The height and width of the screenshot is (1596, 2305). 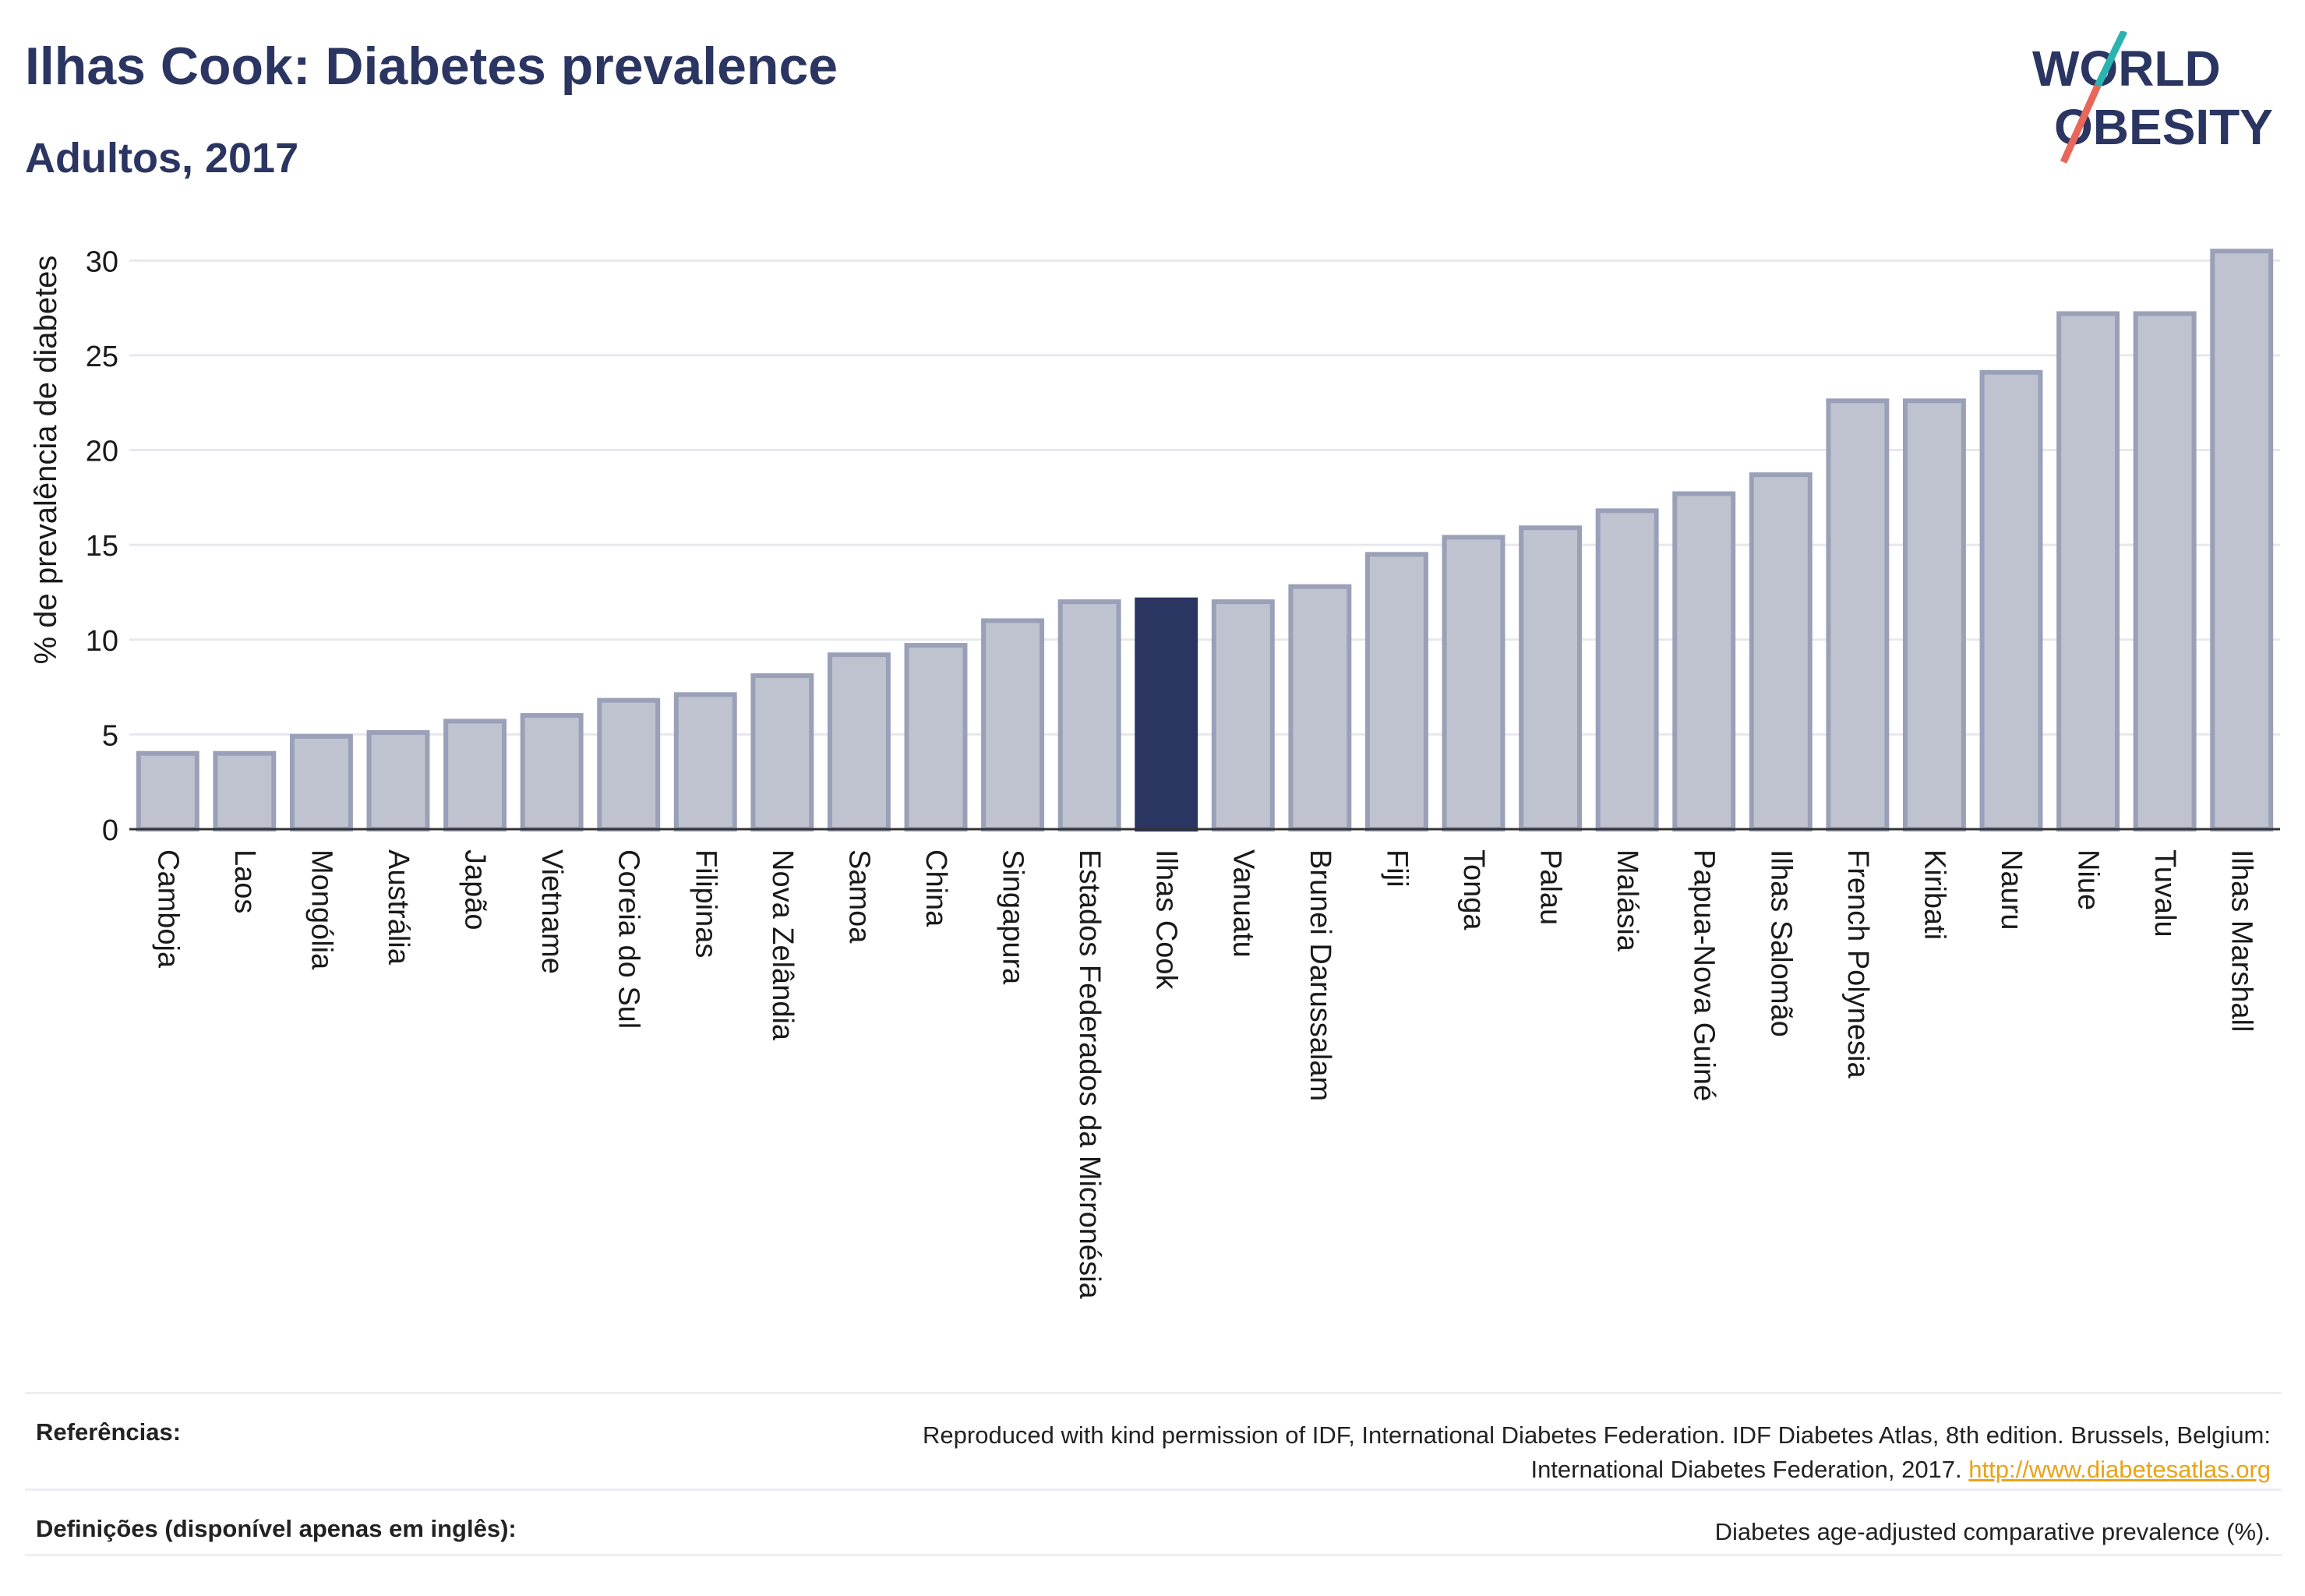 What do you see at coordinates (1166, 714) in the screenshot?
I see `bar-highlighted` at bounding box center [1166, 714].